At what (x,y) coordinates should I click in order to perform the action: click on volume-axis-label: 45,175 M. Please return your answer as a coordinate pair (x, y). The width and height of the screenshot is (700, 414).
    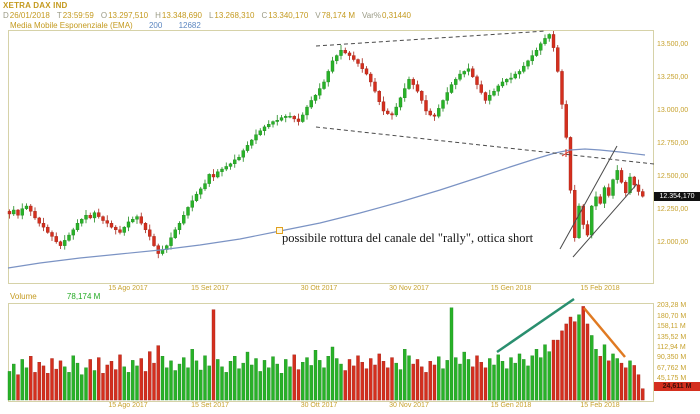
    Looking at the image, I should click on (672, 379).